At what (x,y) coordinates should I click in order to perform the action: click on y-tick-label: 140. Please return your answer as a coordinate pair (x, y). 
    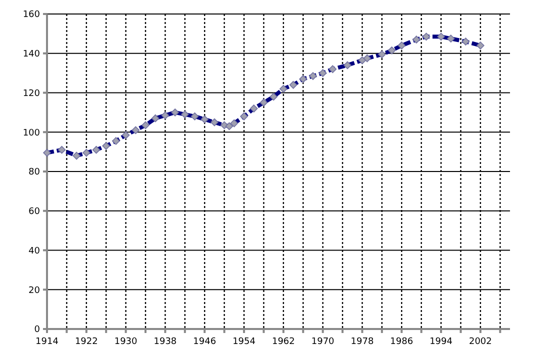
    Looking at the image, I should click on (31, 55).